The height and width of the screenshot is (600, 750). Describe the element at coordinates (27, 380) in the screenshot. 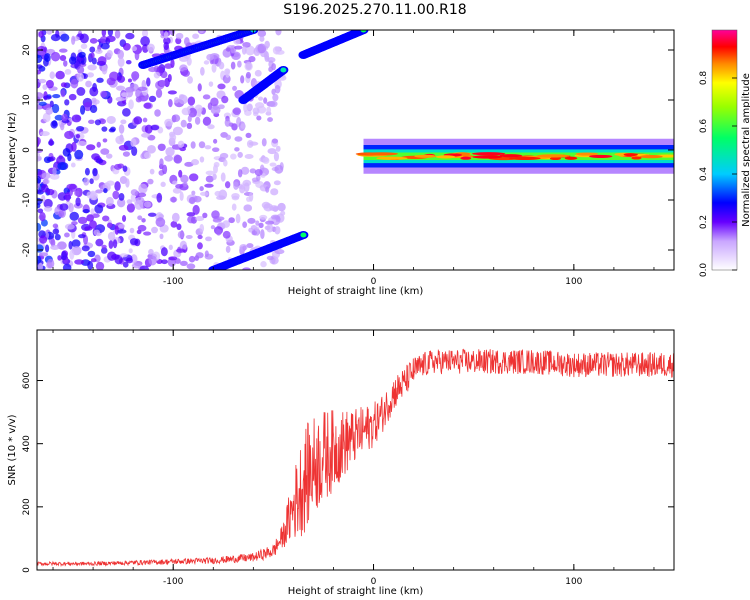

I see `y-tick-label: 600` at that location.